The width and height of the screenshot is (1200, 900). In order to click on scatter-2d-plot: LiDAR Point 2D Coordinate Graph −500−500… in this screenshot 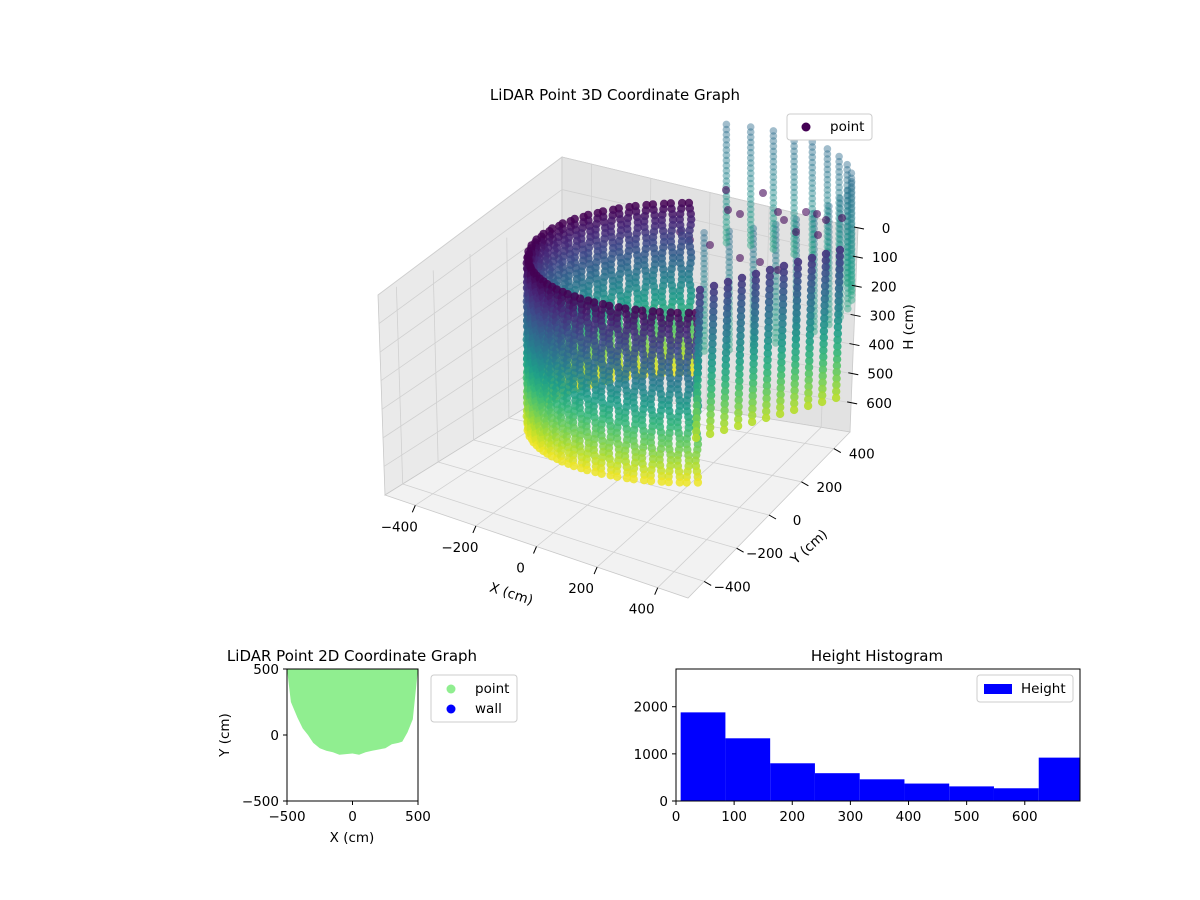, I will do `click(367, 746)`.